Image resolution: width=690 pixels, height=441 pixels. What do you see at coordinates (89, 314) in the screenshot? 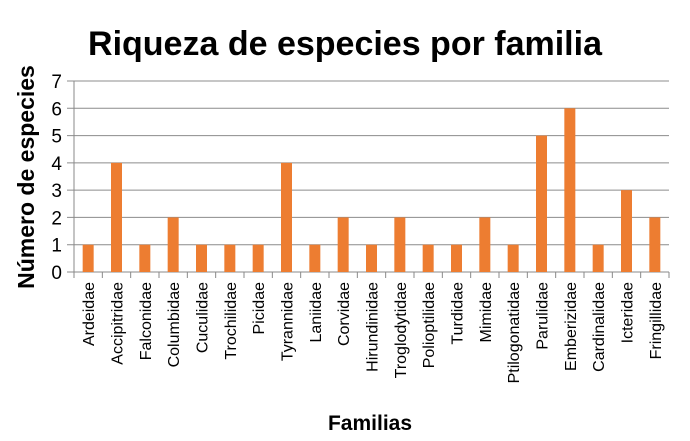
I see `x-tick-label: Ardeidae` at bounding box center [89, 314].